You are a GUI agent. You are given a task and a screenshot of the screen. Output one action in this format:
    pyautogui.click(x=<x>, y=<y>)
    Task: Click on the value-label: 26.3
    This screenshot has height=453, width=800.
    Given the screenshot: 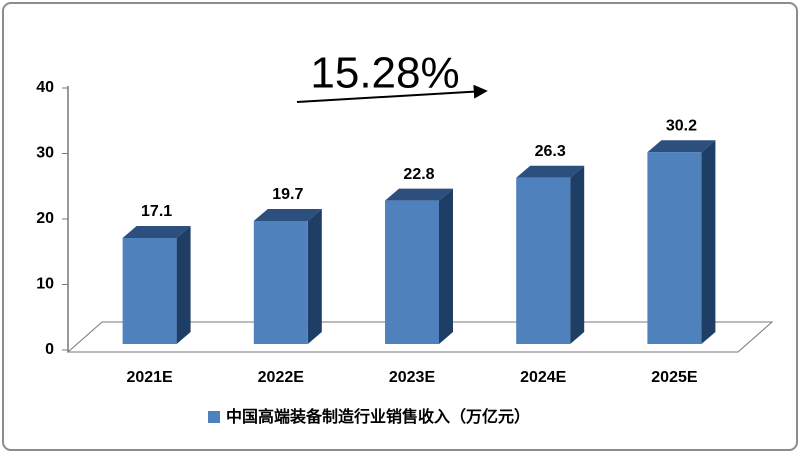 What is the action you would take?
    pyautogui.click(x=550, y=151)
    